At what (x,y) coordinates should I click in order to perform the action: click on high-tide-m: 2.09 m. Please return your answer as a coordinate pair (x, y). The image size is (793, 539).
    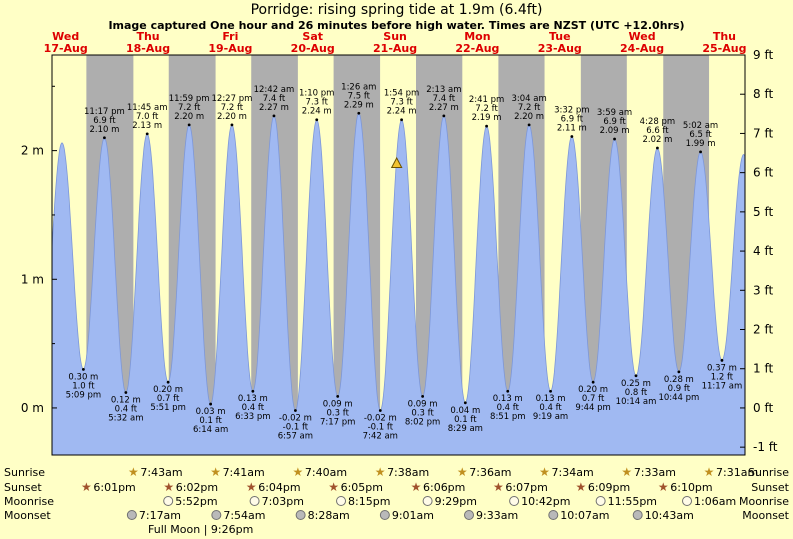
    Looking at the image, I should click on (615, 131).